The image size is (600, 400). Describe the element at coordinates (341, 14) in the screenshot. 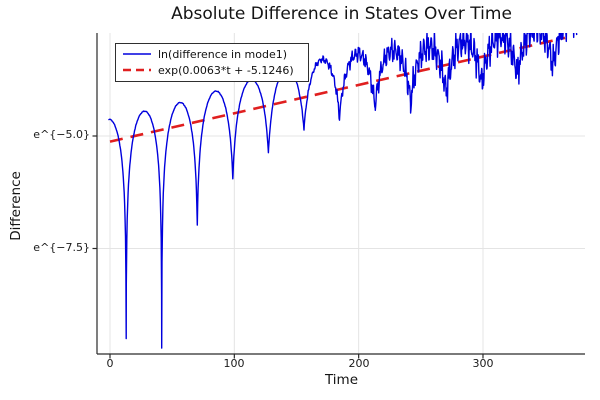

I see `chart-title: Absolute Difference in States Over Time` at that location.